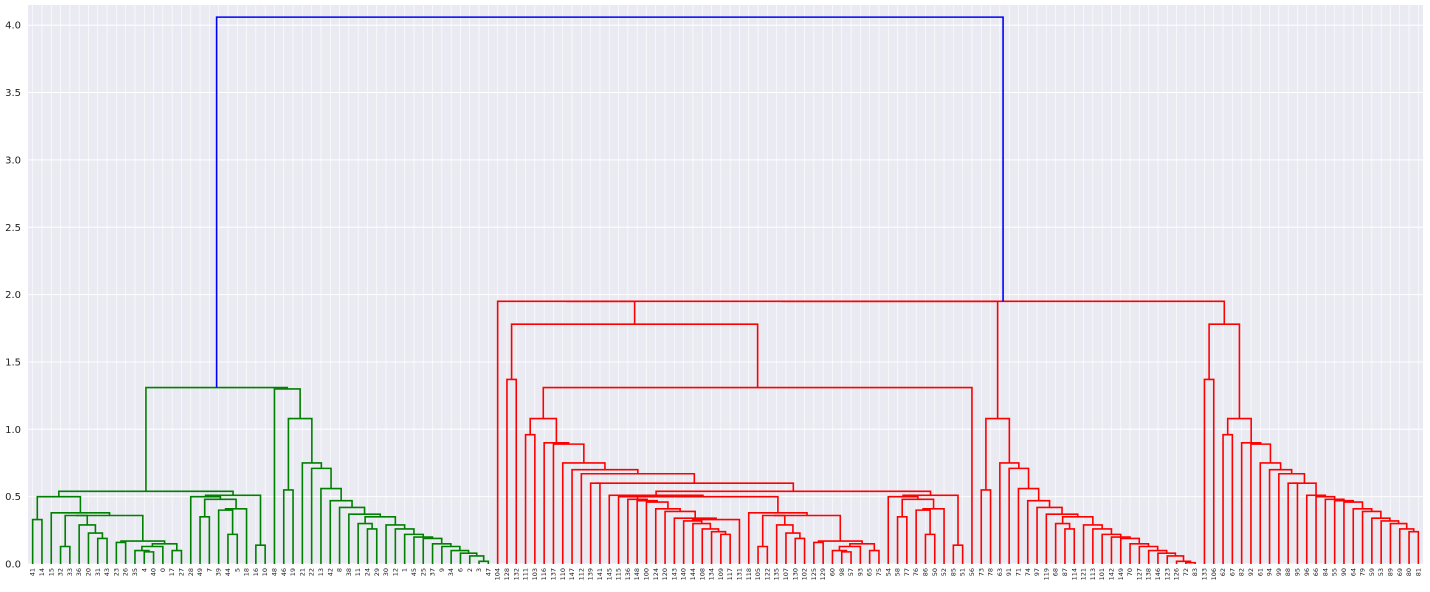  Describe the element at coordinates (358, 572) in the screenshot. I see `leaf-label: 11` at that location.